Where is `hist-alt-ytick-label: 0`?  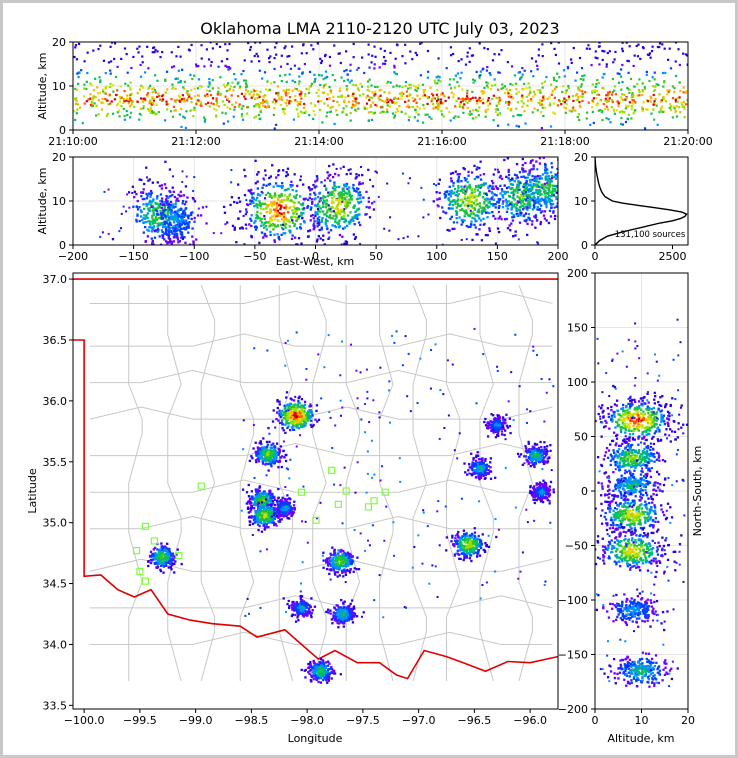
hist-alt-ytick-label: 0 is located at coordinates (584, 245).